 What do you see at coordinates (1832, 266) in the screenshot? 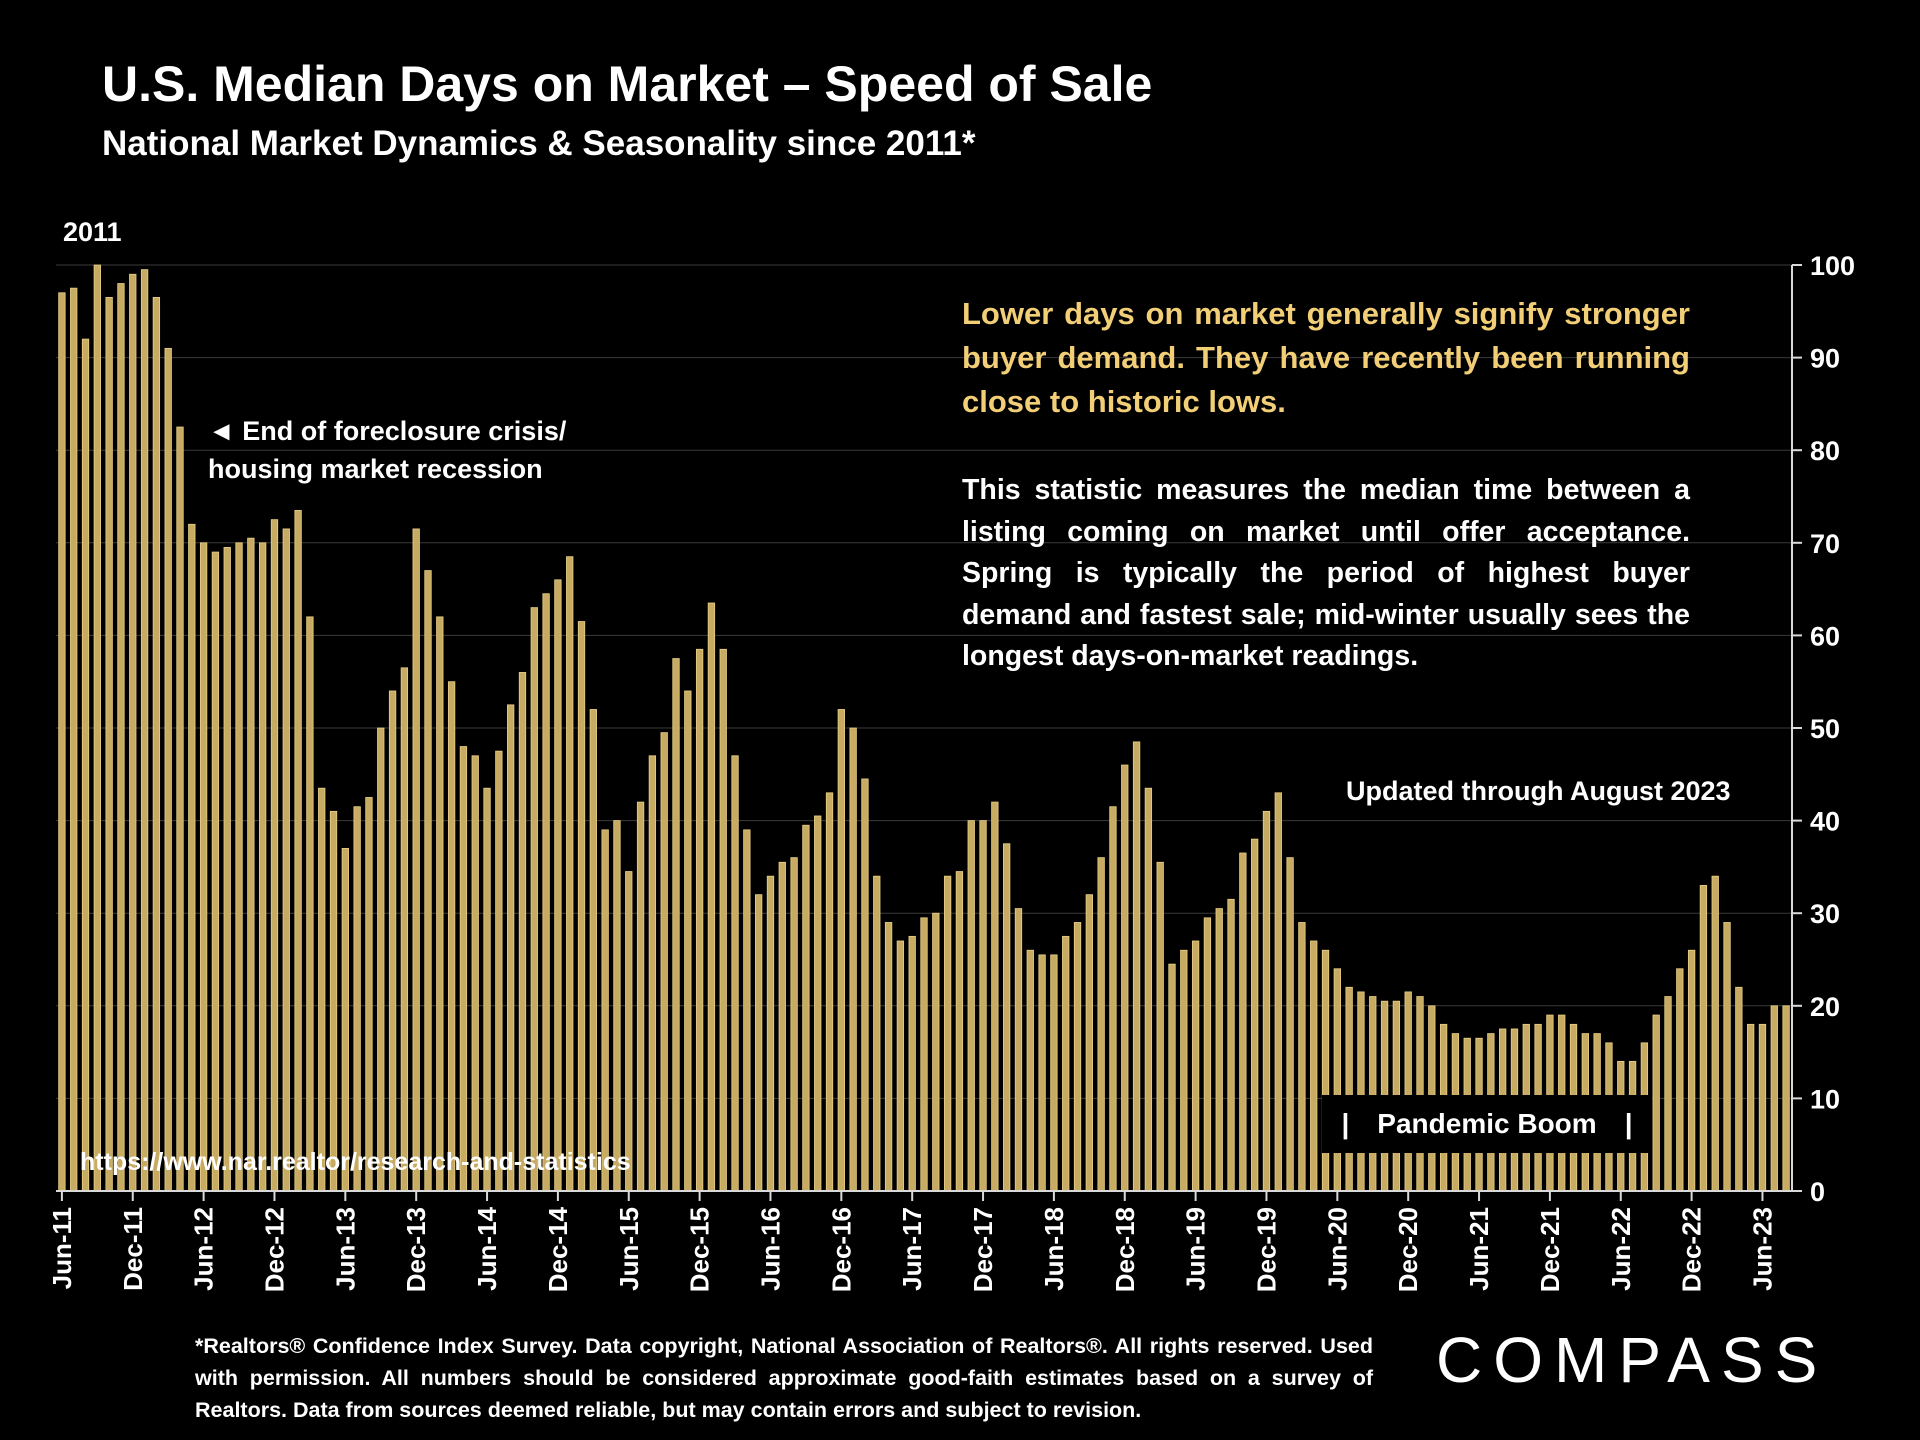
I see `y-tick-label: 100` at bounding box center [1832, 266].